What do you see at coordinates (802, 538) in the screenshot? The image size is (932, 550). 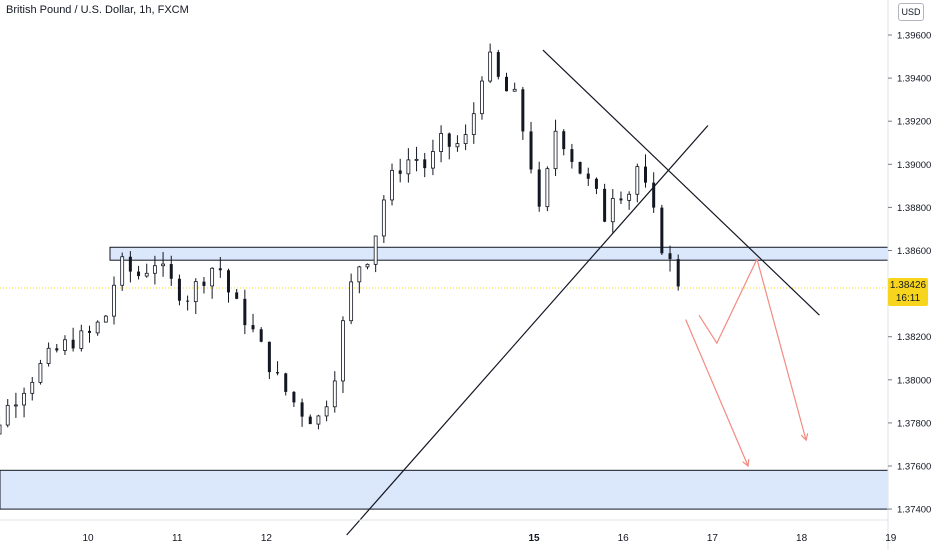 I see `x-tick-label: 18` at bounding box center [802, 538].